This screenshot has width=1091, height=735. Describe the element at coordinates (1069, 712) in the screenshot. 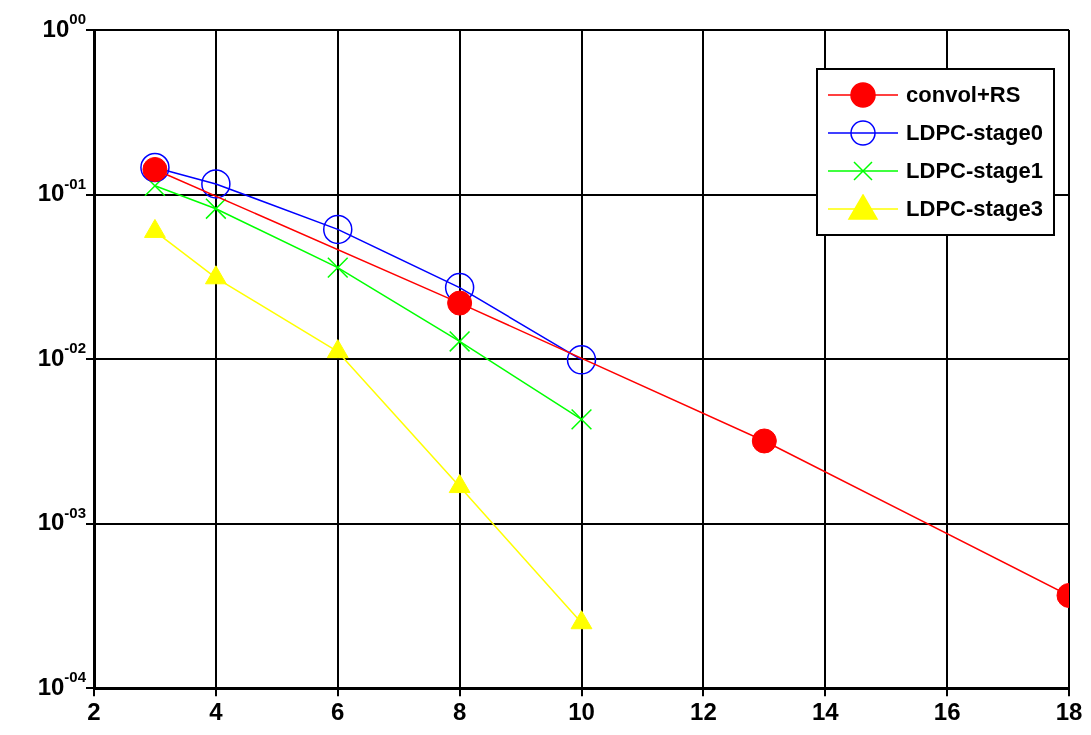

I see `x-tick-label: 18` at that location.